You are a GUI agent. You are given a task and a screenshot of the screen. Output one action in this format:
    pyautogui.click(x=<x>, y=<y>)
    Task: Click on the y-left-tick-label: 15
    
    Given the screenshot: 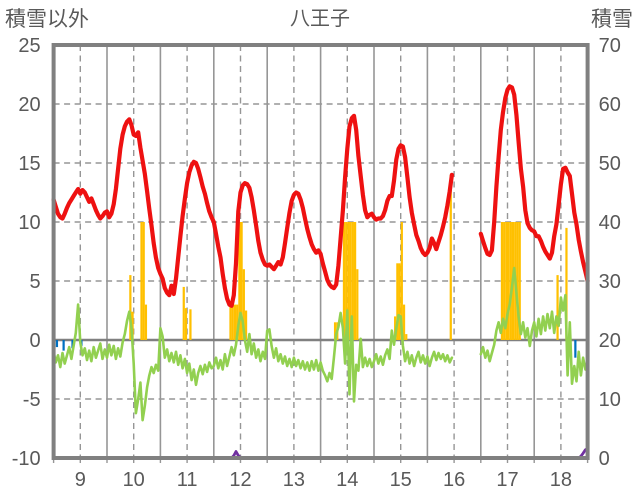 What is the action you would take?
    pyautogui.click(x=29, y=164)
    